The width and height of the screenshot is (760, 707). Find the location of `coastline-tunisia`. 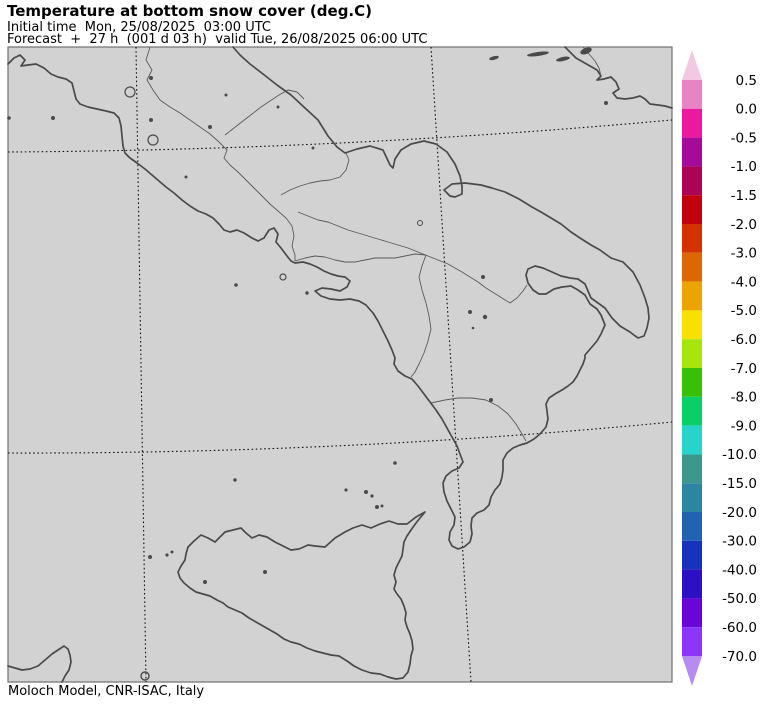

coastline-tunisia is located at coordinates (39, 664).